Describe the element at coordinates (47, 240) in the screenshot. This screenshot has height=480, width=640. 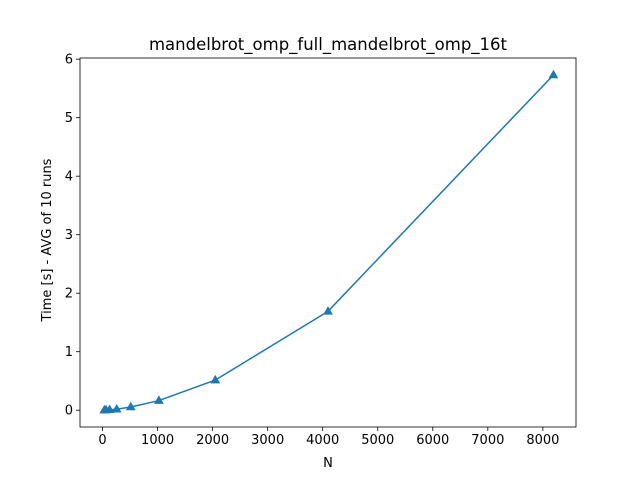
I see `y-axis-label: Time [s] - AVG of 10 runs` at that location.